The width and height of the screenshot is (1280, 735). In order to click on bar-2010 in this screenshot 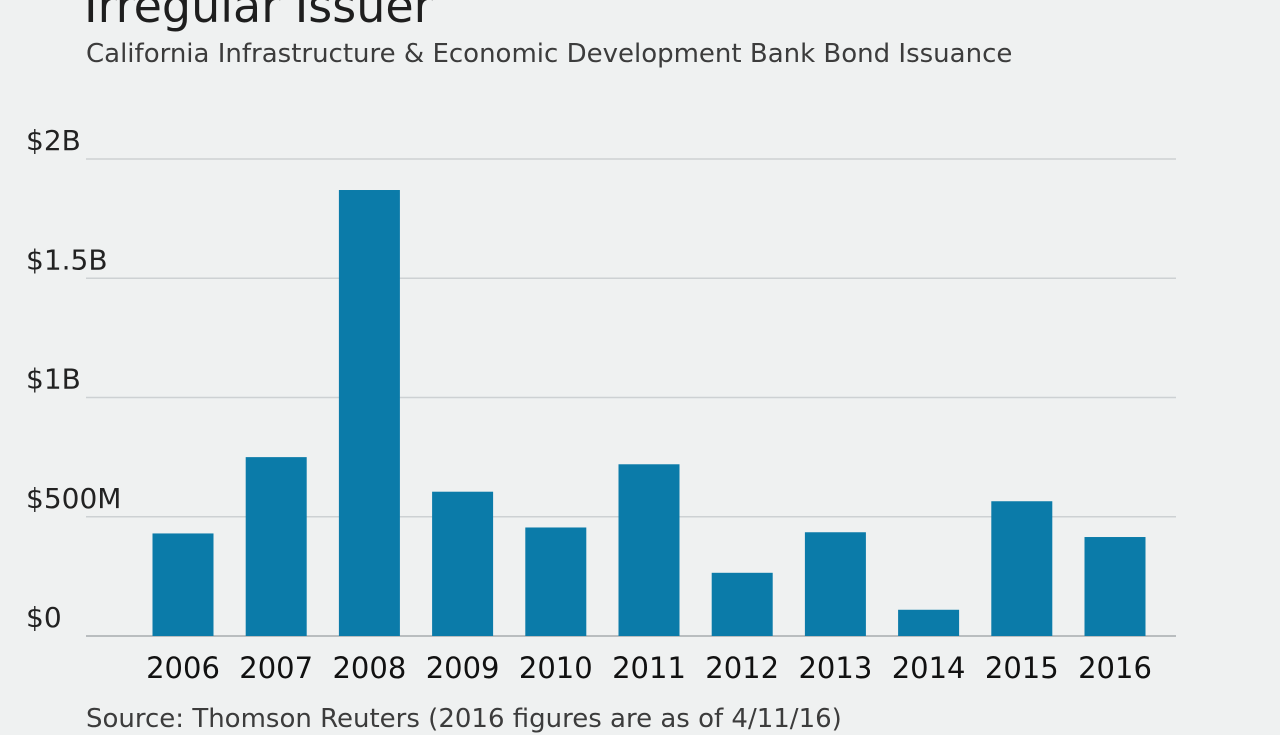, I will do `click(556, 581)`.